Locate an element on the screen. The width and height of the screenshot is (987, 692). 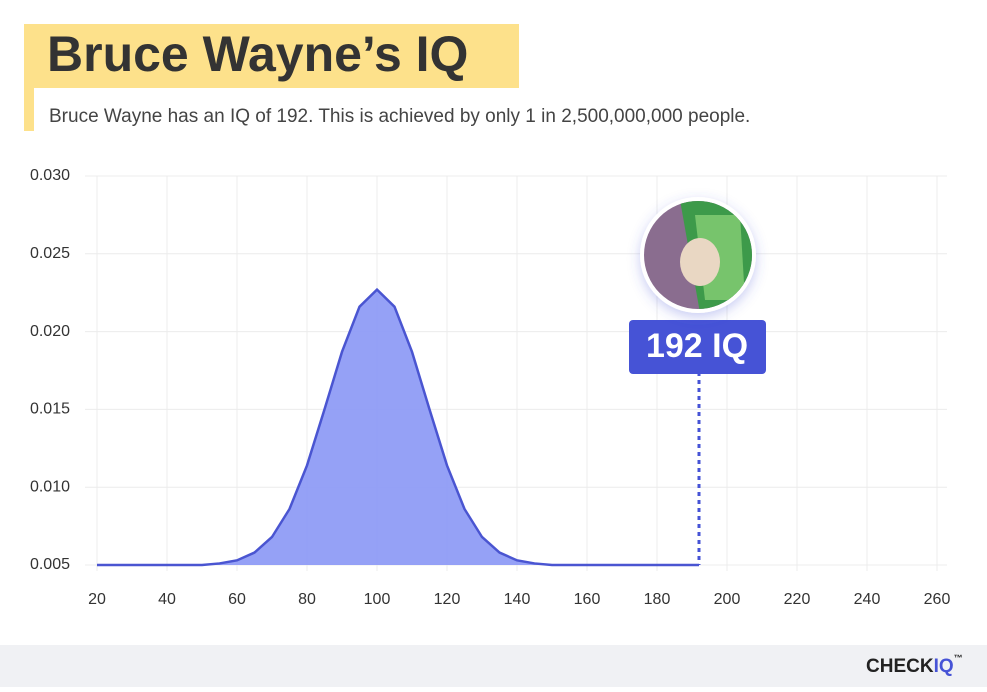
x-tick-label: 120 is located at coordinates (447, 599).